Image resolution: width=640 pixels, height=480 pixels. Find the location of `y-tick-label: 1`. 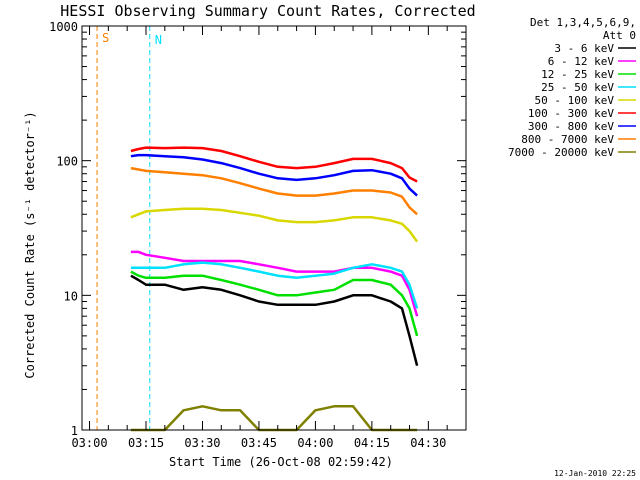

y-tick-label: 1 is located at coordinates (74, 431).